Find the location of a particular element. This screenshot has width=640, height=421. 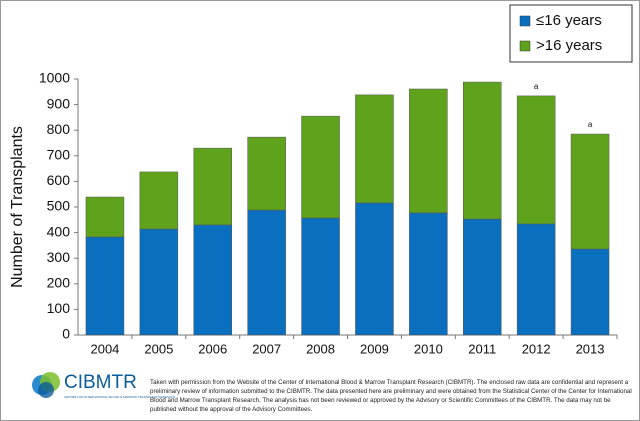

x-tick-label: 2005 is located at coordinates (158, 348).